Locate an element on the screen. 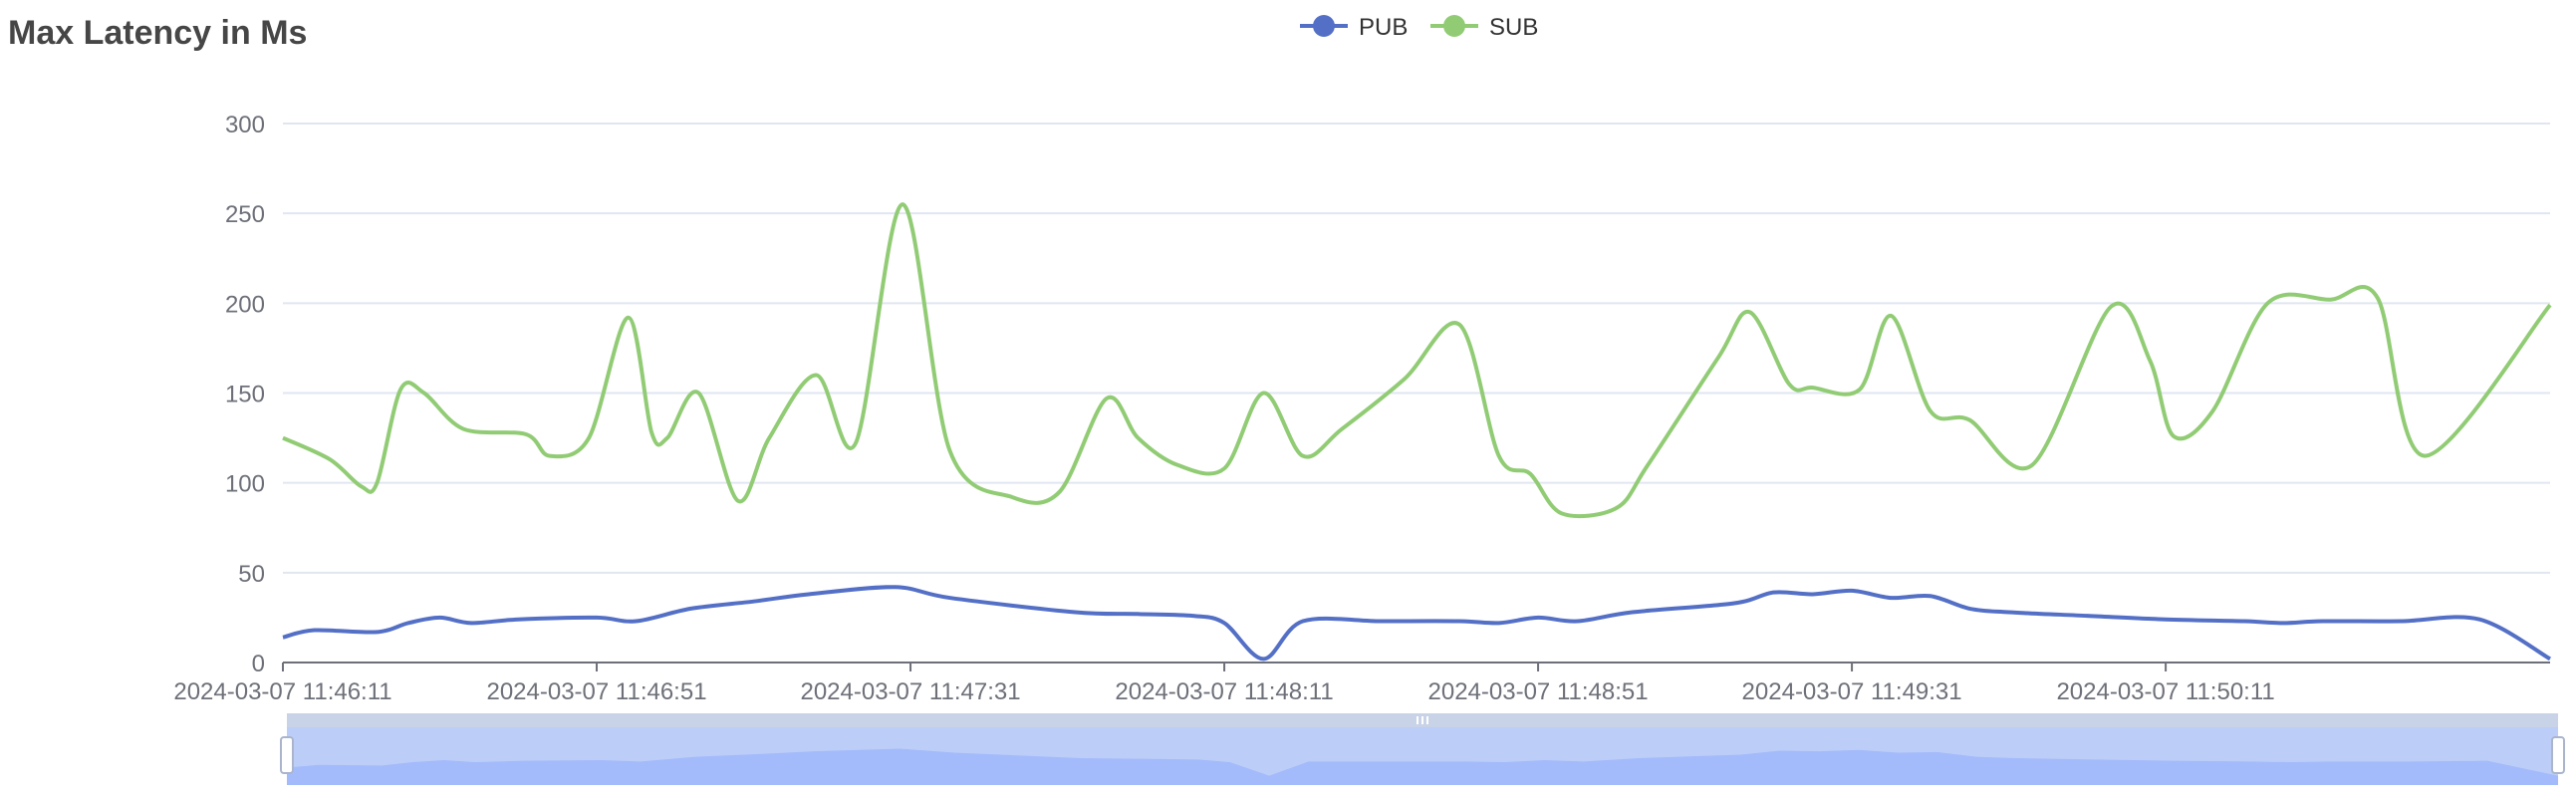  y-tick-label: 300 is located at coordinates (245, 125).